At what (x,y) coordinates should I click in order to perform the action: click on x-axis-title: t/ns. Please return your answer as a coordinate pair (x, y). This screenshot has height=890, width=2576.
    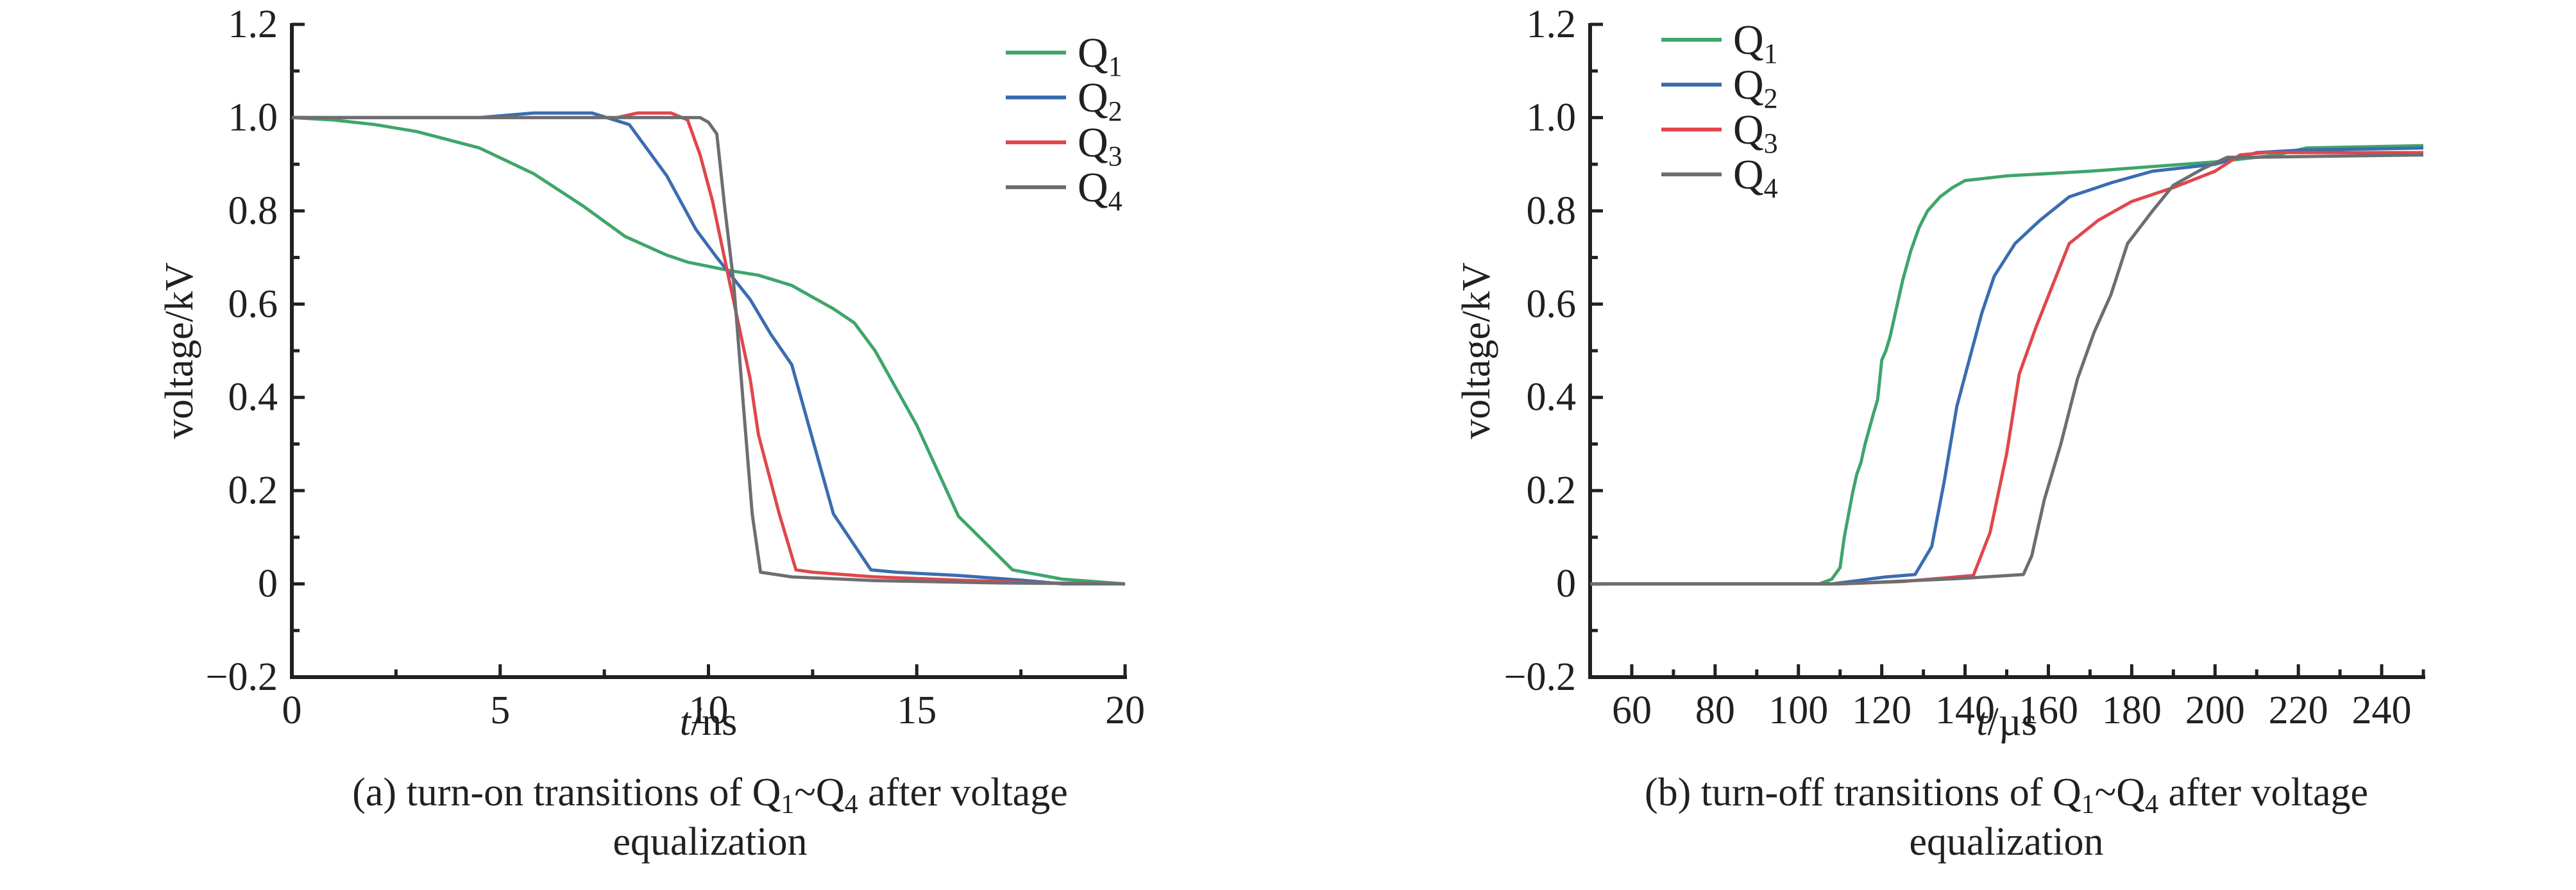
    Looking at the image, I should click on (709, 722).